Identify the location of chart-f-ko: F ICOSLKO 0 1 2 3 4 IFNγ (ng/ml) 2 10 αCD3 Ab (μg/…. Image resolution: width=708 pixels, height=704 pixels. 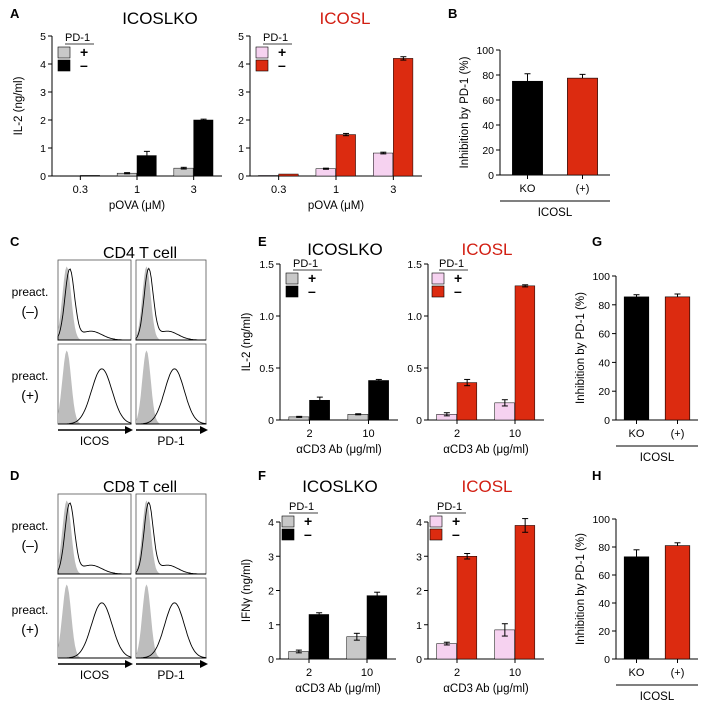
(318, 581).